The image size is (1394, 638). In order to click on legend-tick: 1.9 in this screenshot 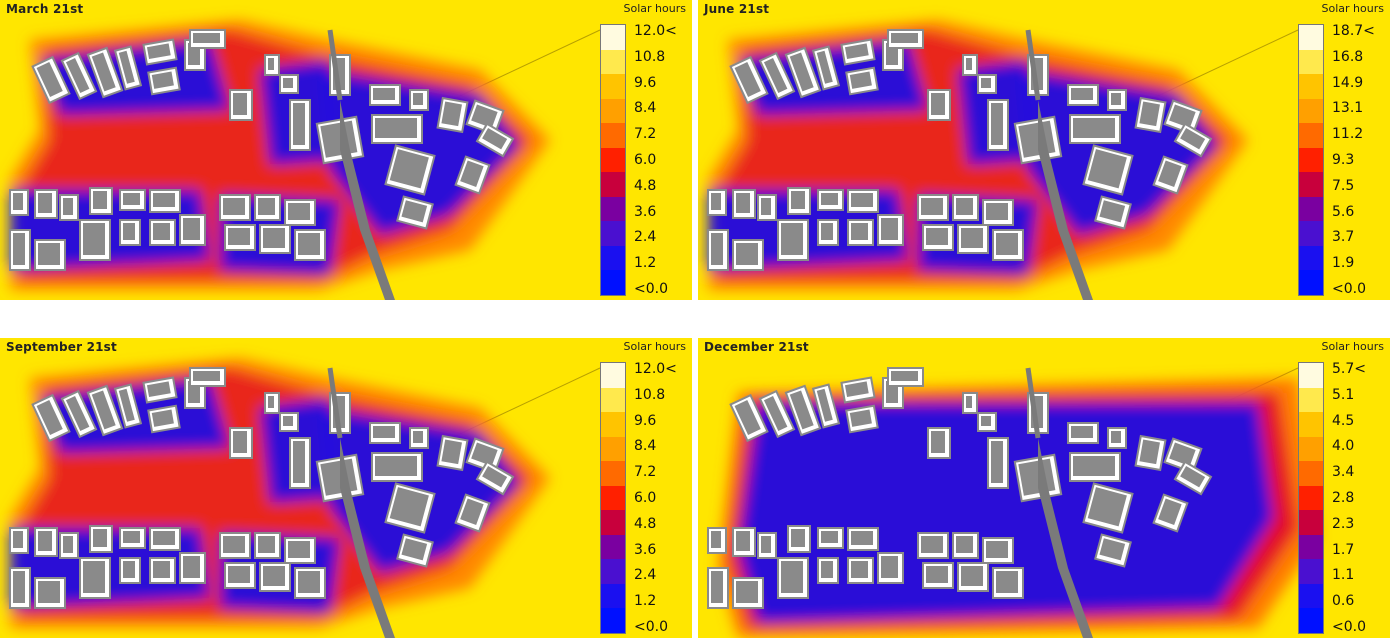, I will do `click(1343, 263)`.